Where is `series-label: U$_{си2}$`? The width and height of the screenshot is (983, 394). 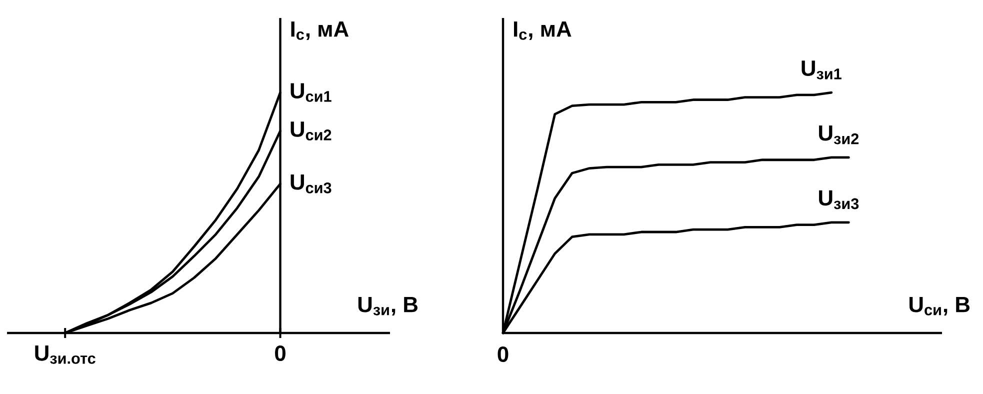
series-label: U$_{си2}$ is located at coordinates (311, 131).